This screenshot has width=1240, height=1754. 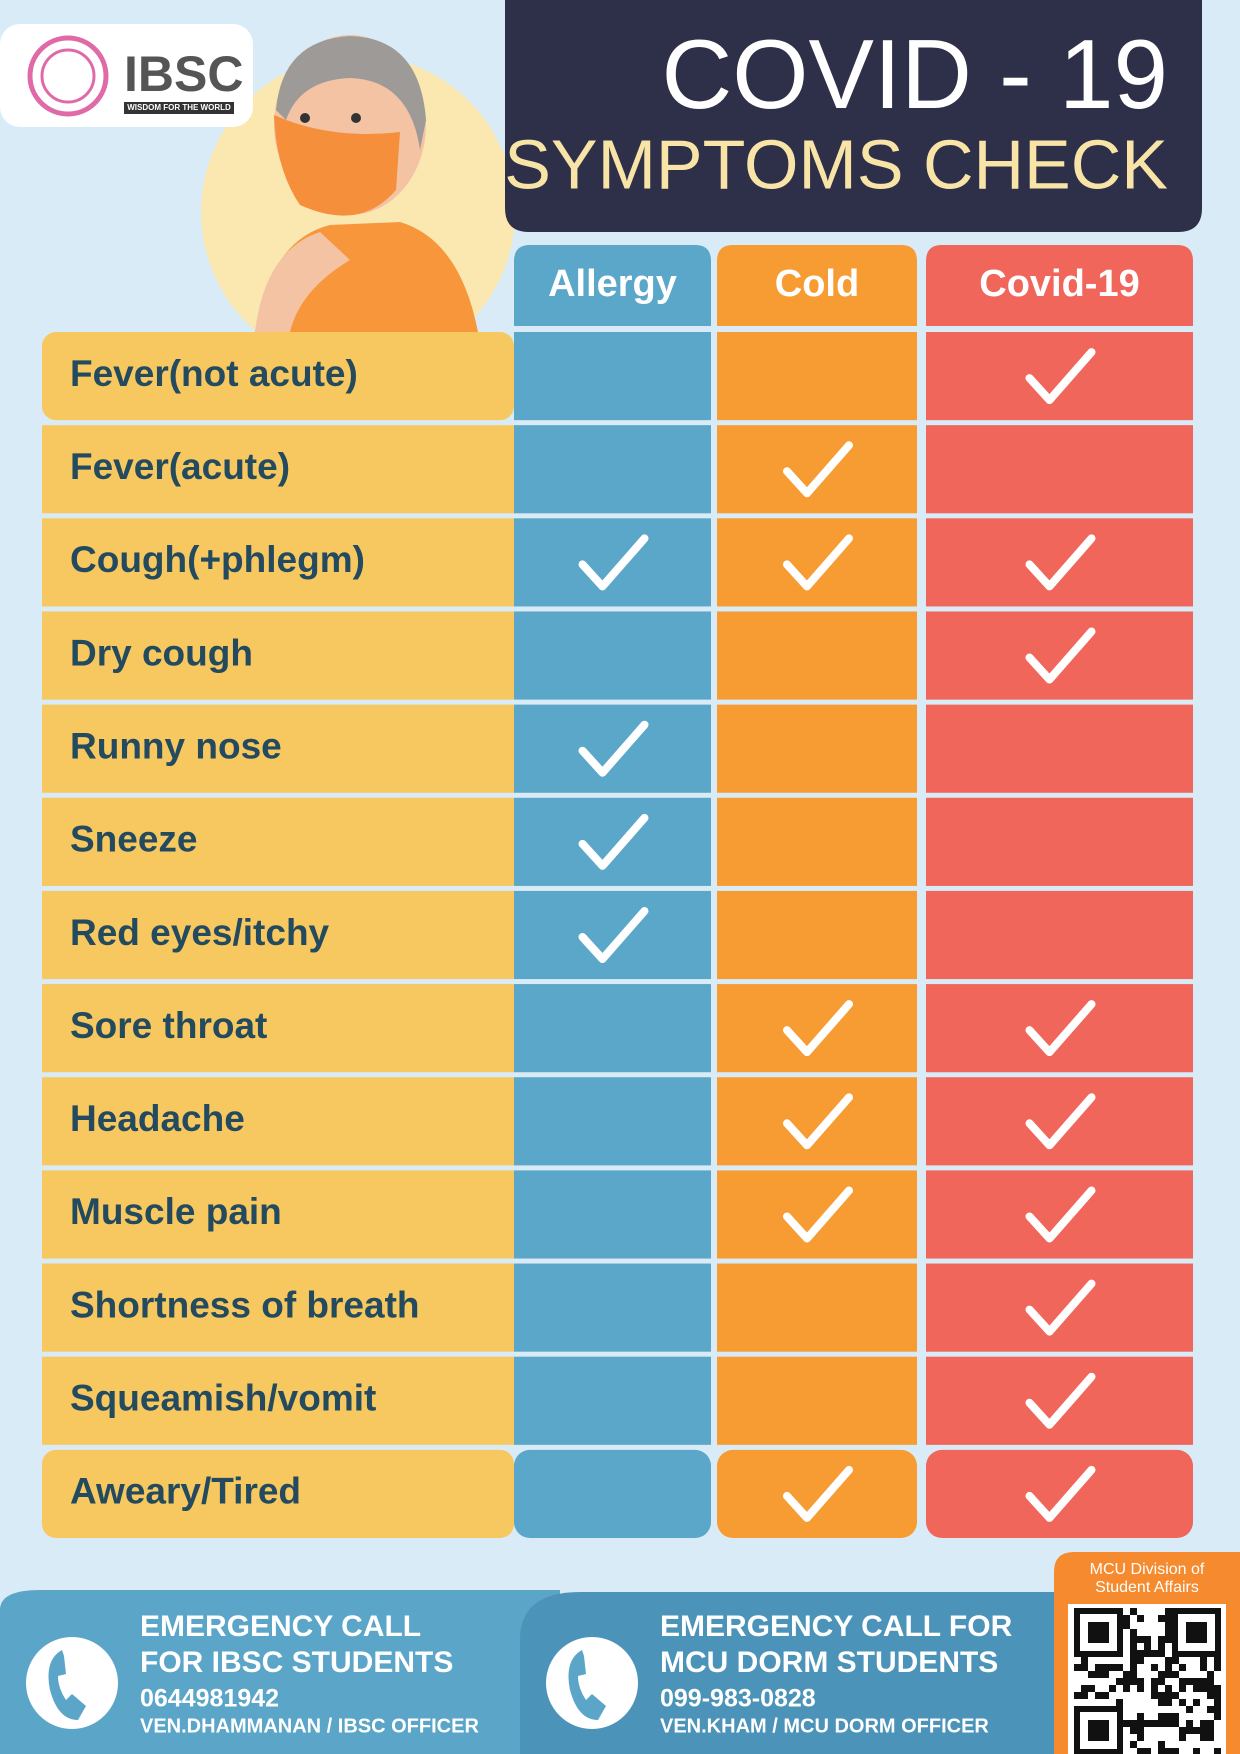 What do you see at coordinates (209, 1699) in the screenshot?
I see `contact-phone: 0644981942` at bounding box center [209, 1699].